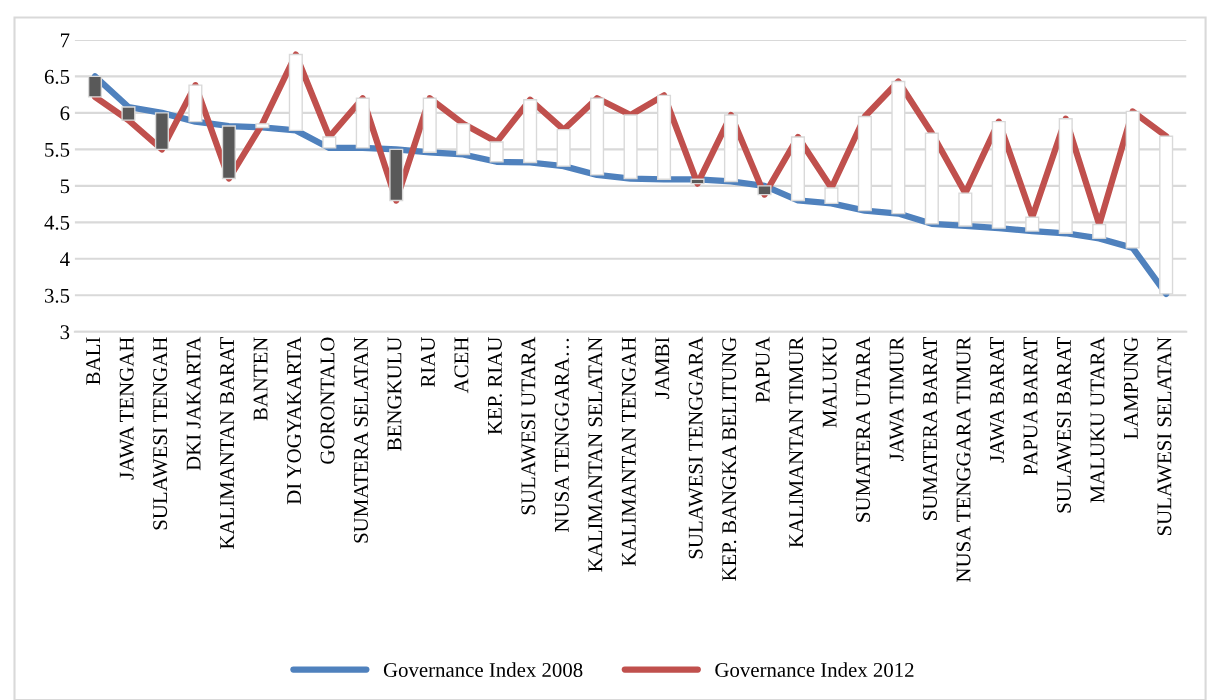  What do you see at coordinates (193, 403) in the screenshot?
I see `x-tick-label: DKI JAKARTA` at bounding box center [193, 403].